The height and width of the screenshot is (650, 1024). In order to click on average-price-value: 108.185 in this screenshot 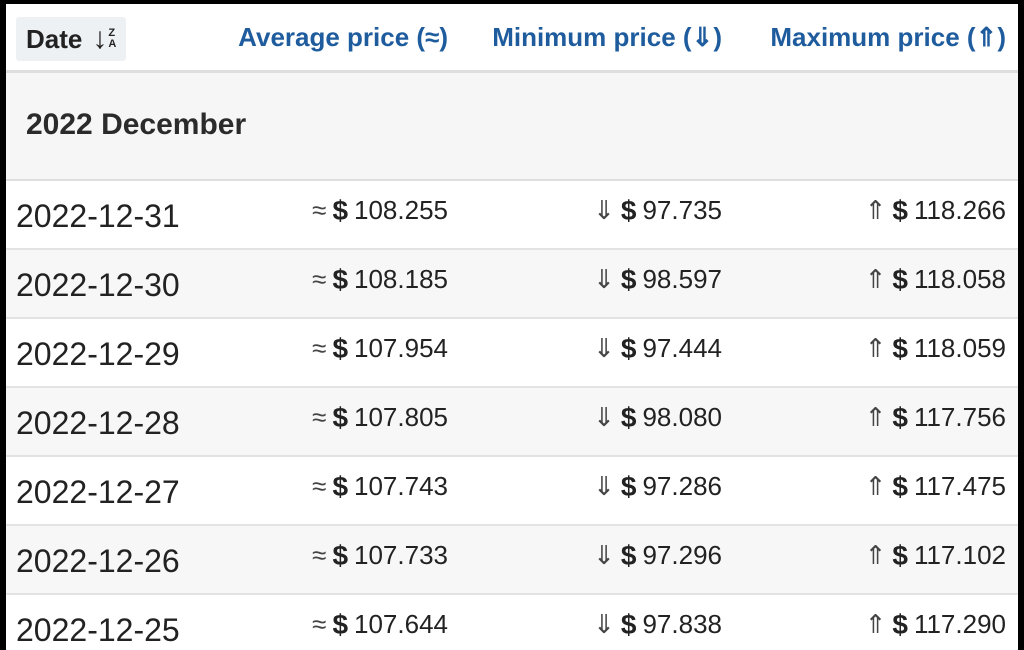, I will do `click(401, 279)`.